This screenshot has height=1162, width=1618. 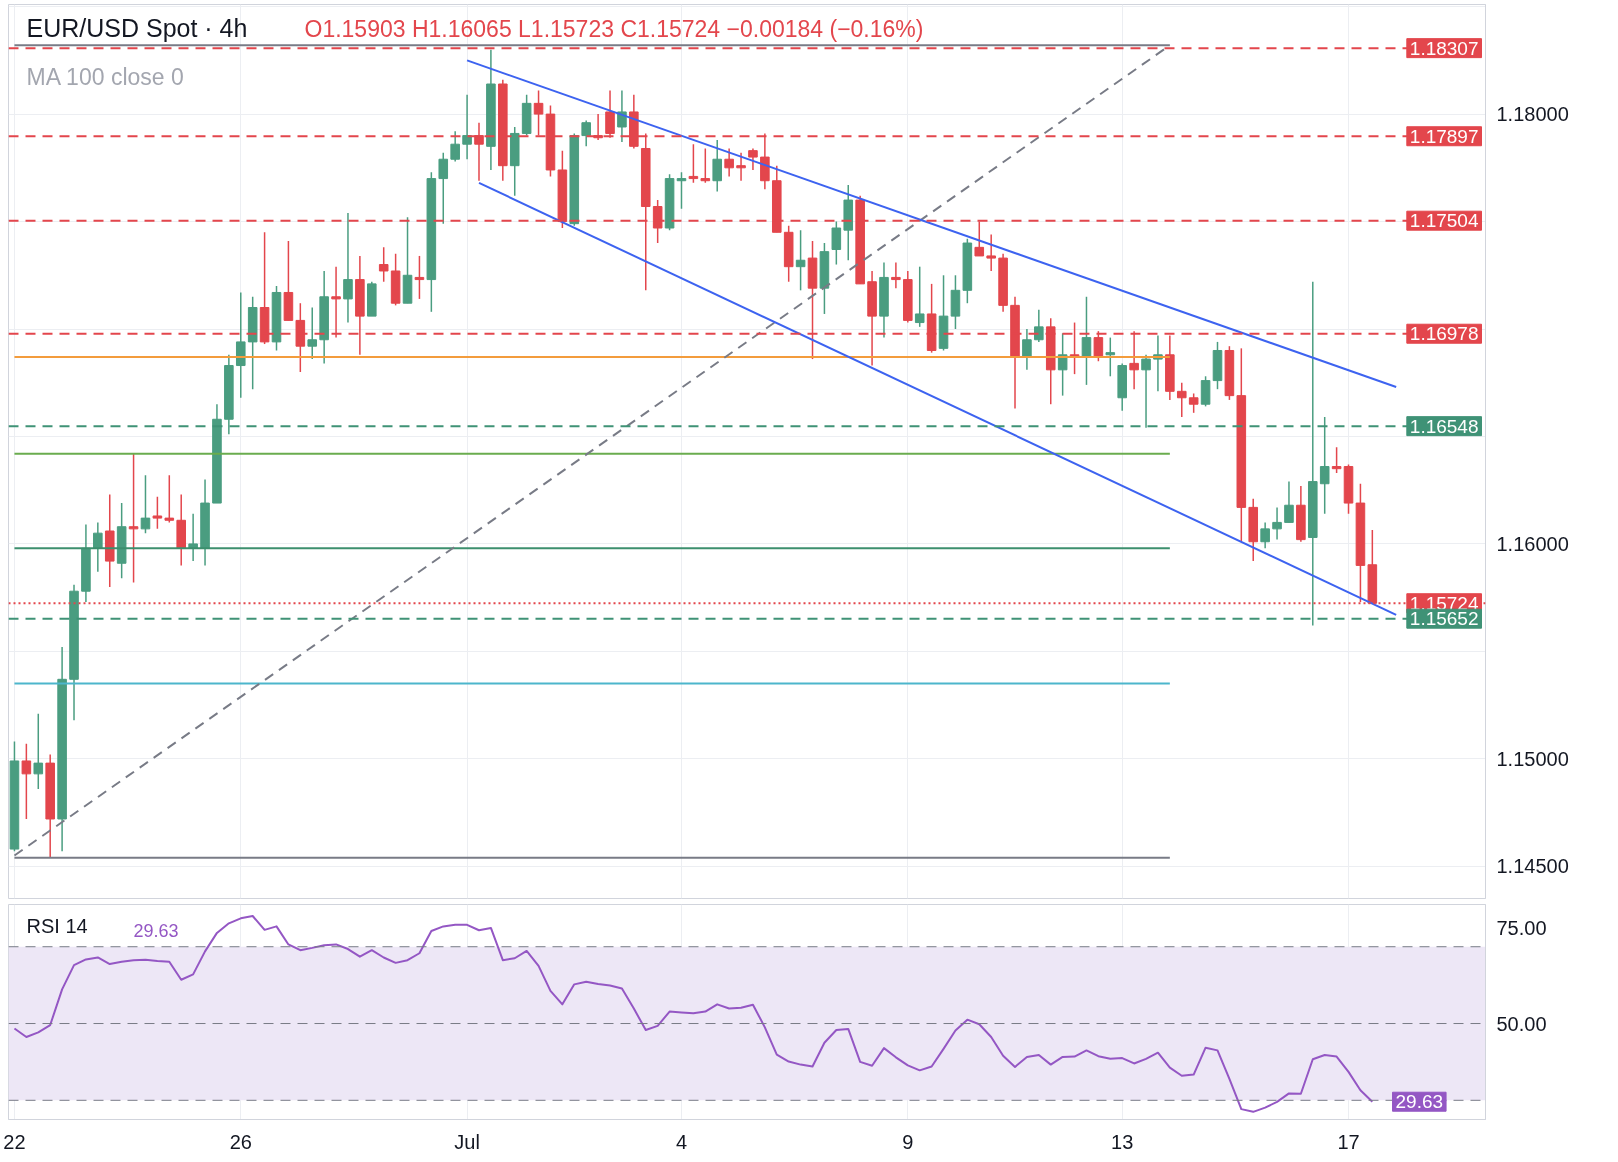 What do you see at coordinates (105, 76) in the screenshot?
I see `annotation: MA 100 close 0` at bounding box center [105, 76].